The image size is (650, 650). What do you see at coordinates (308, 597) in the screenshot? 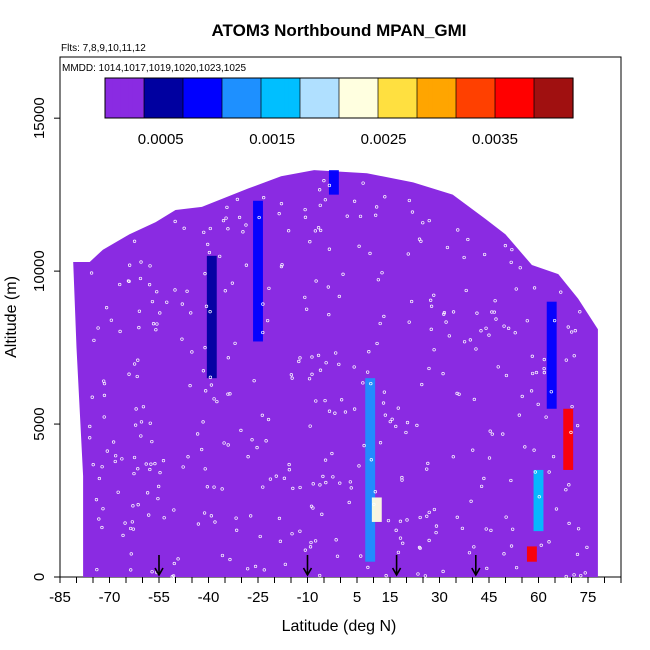
I see `x-tick-label: -10` at bounding box center [308, 597].